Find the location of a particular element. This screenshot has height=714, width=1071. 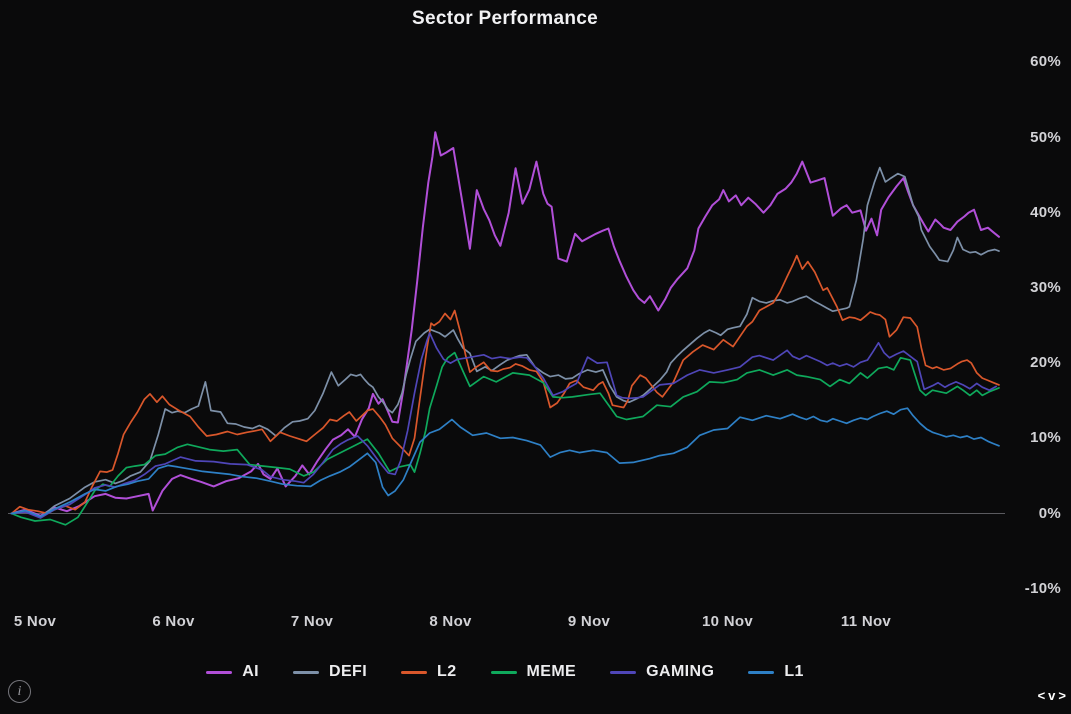

pager-collapse-icon: v is located at coordinates (1052, 695).